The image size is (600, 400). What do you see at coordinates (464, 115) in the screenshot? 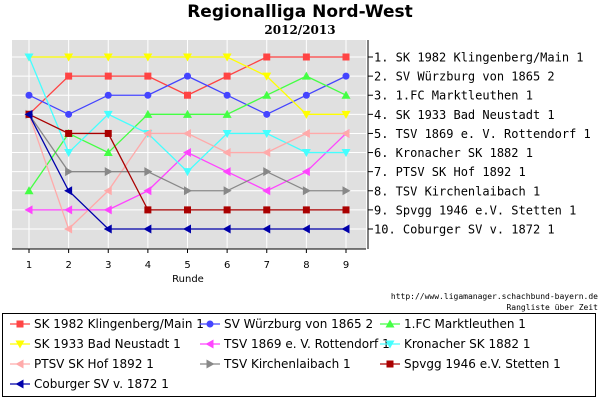
I see `ranking-label: 4. SK 1933 Bad Neustadt 1` at bounding box center [464, 115].